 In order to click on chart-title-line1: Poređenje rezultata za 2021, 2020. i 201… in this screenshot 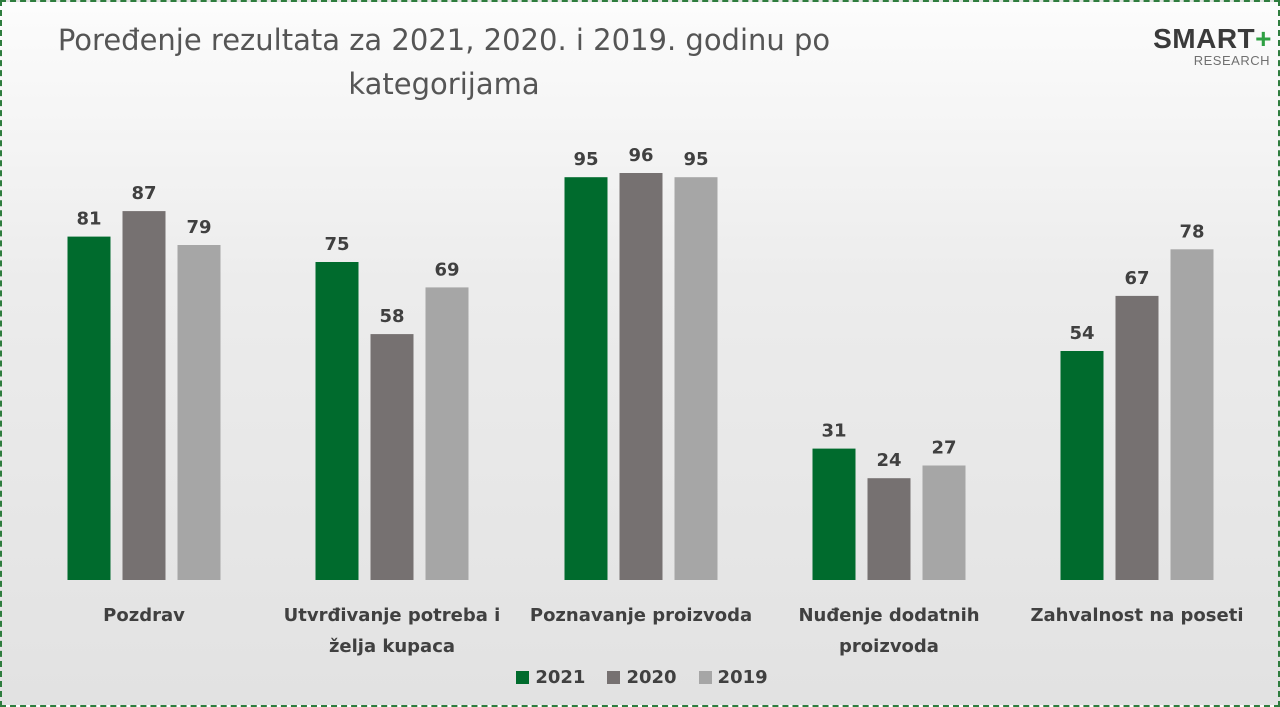, I will do `click(444, 40)`.